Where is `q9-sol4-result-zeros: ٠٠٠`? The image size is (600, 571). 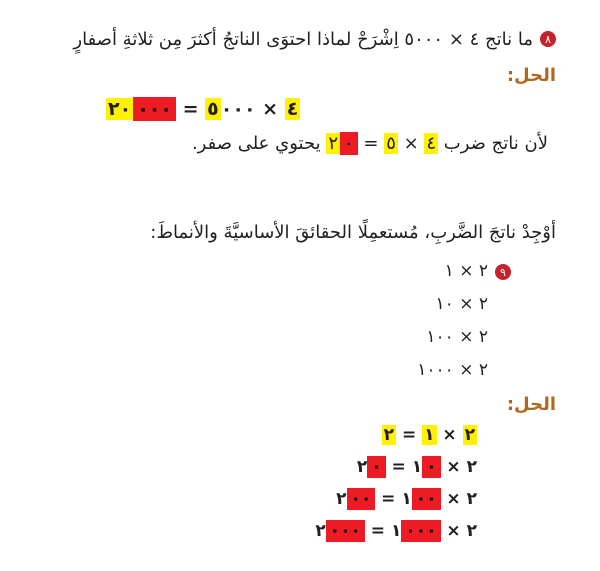 q9-sol4-result-zeros: ٠٠٠ is located at coordinates (345, 531).